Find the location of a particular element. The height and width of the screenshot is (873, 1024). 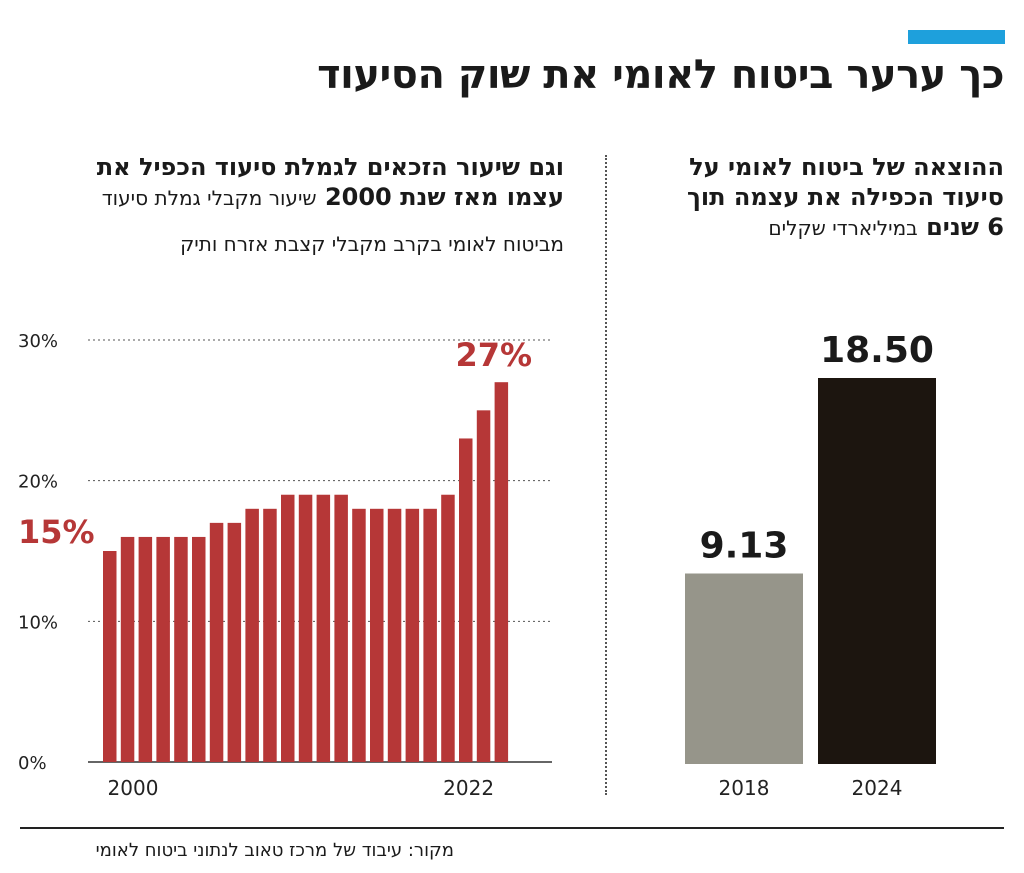

bar-2012 is located at coordinates (323, 628).